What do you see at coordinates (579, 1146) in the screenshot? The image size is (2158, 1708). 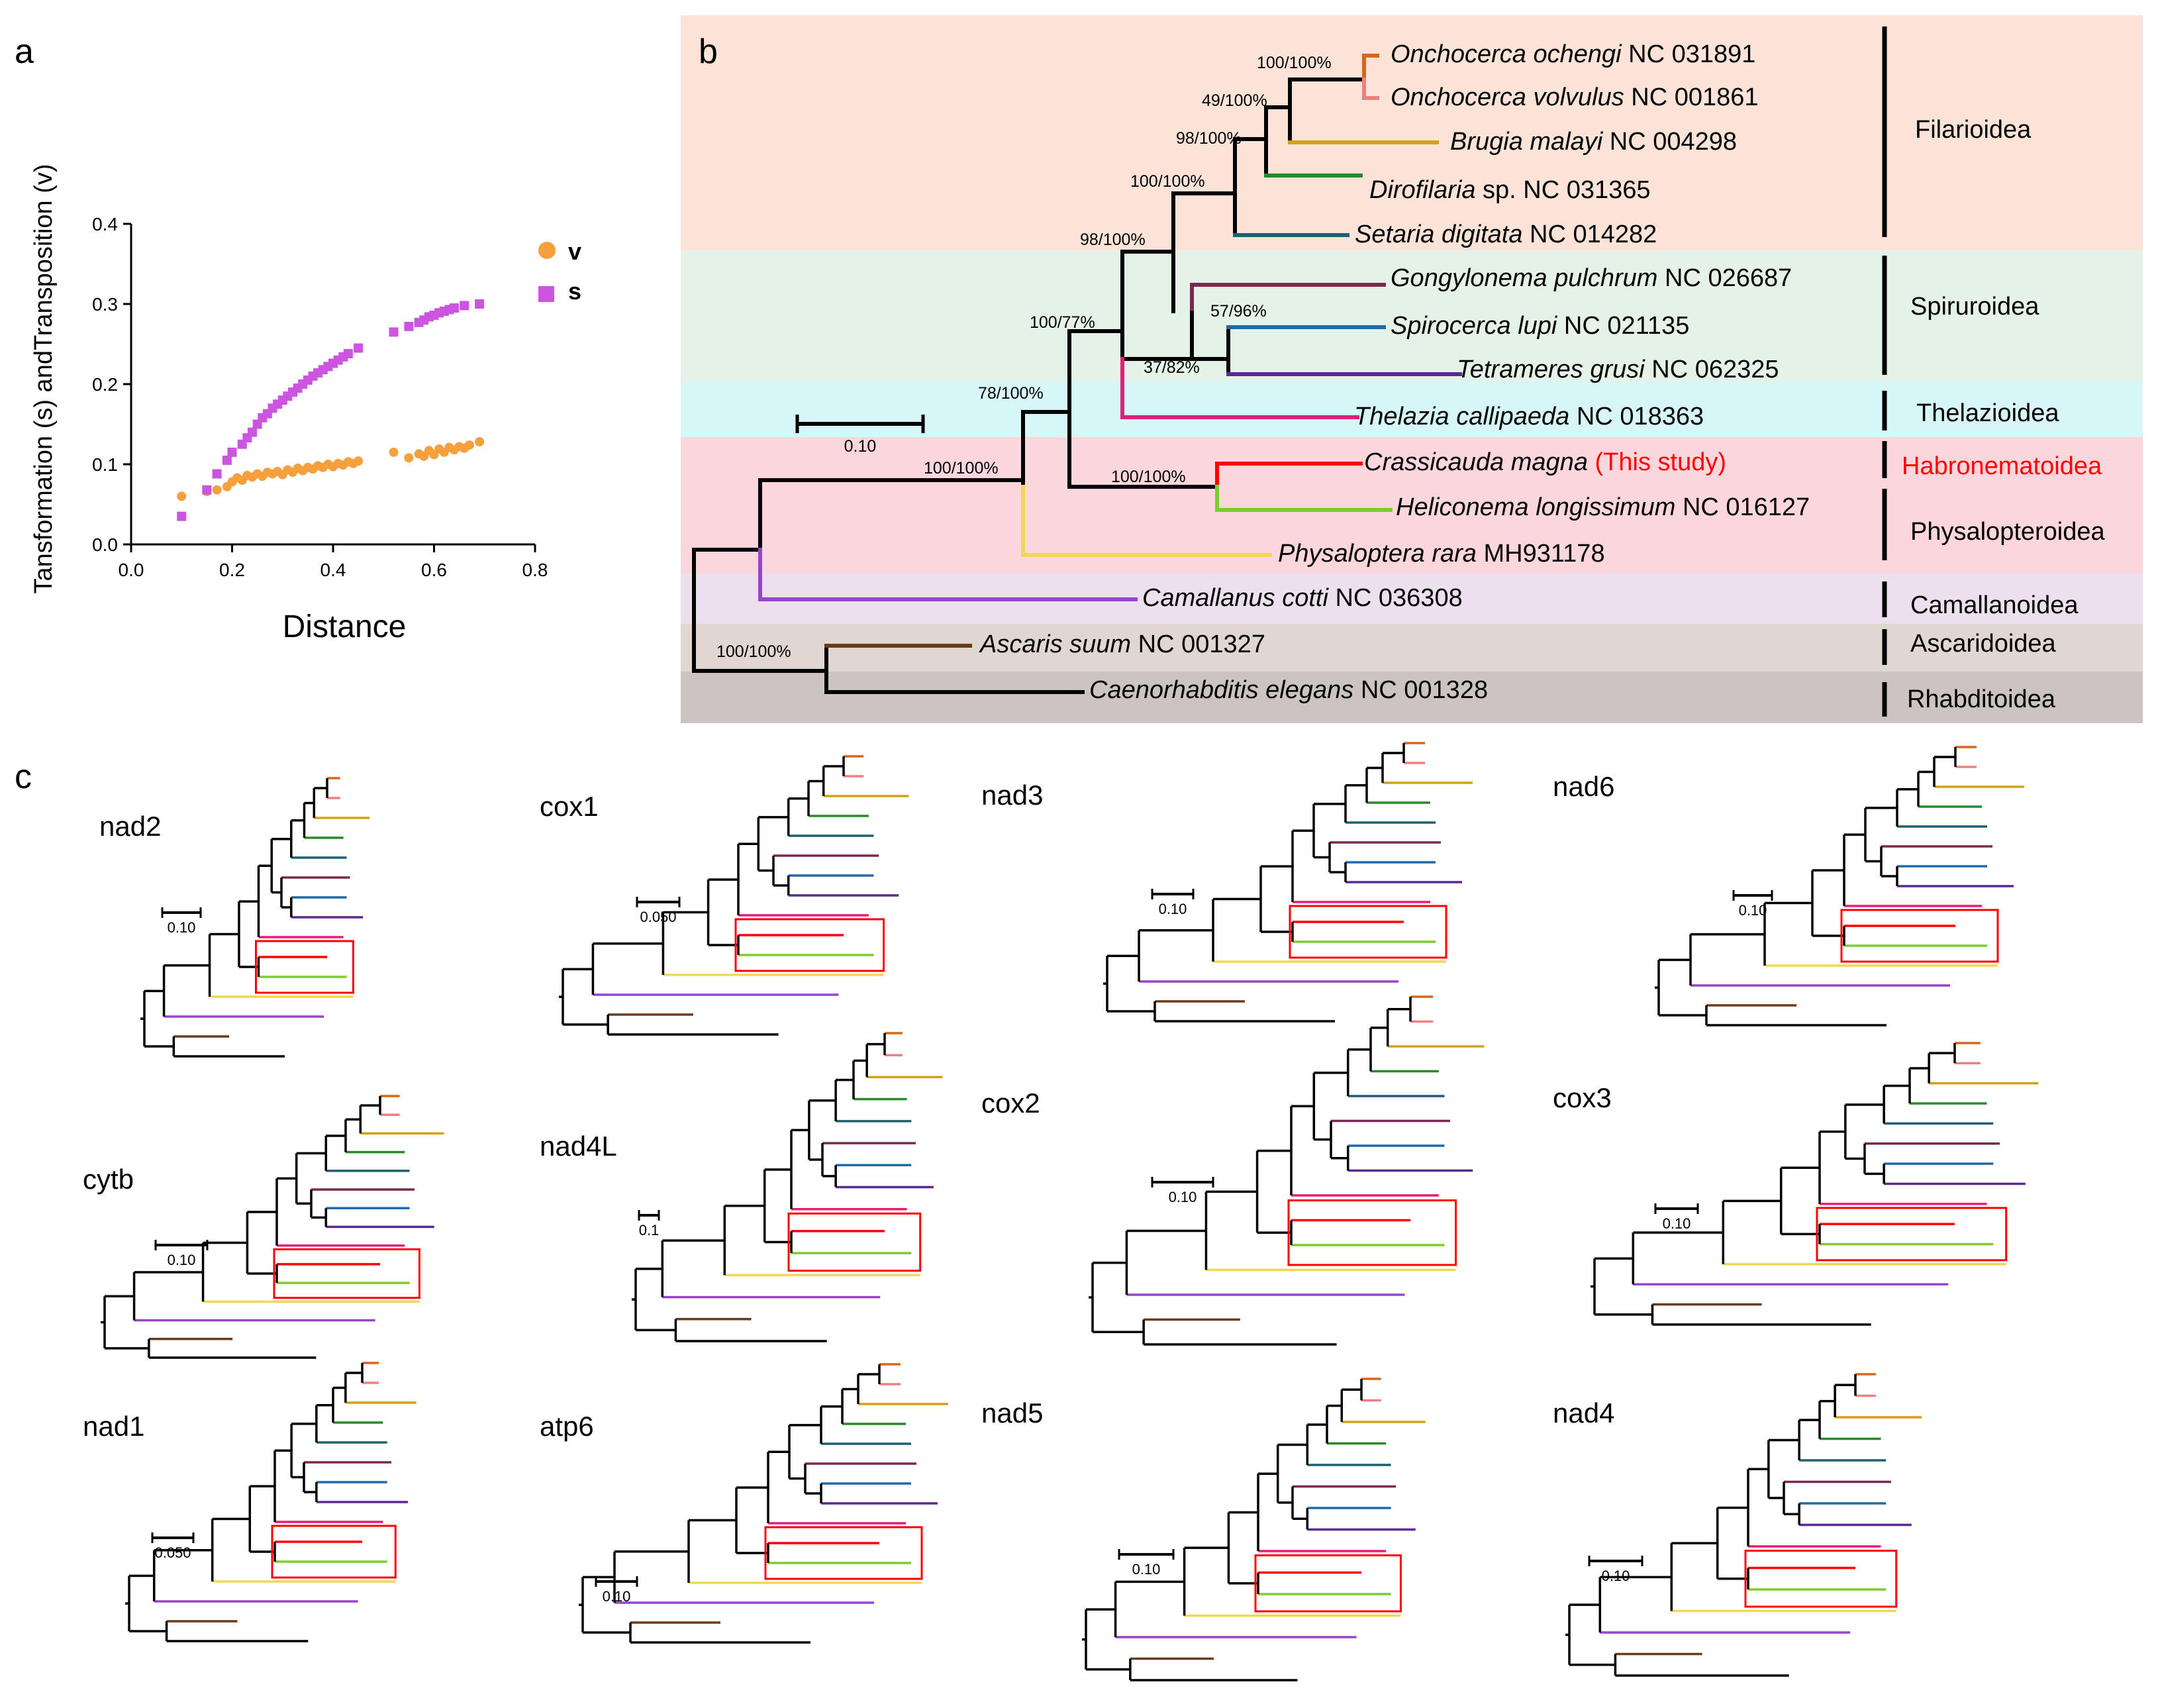 I see `gene-tree-label: nad4L` at bounding box center [579, 1146].